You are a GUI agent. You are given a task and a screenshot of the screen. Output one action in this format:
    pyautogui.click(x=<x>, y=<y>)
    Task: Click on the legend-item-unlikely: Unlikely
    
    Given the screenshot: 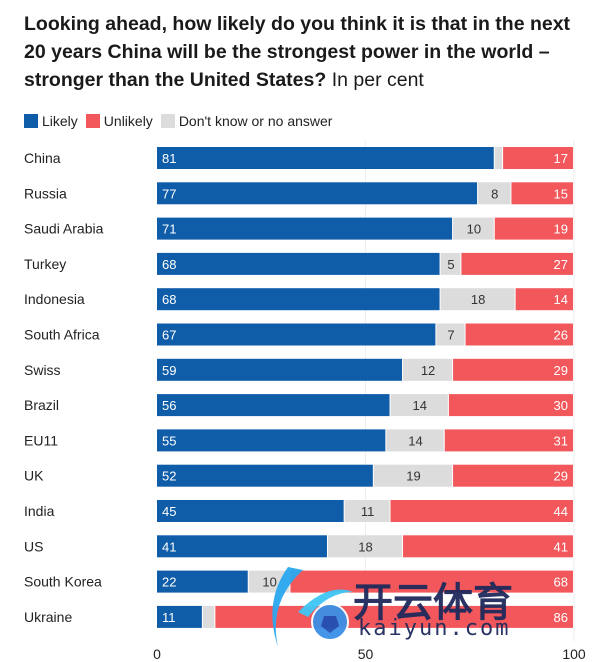 What is the action you would take?
    pyautogui.click(x=119, y=121)
    